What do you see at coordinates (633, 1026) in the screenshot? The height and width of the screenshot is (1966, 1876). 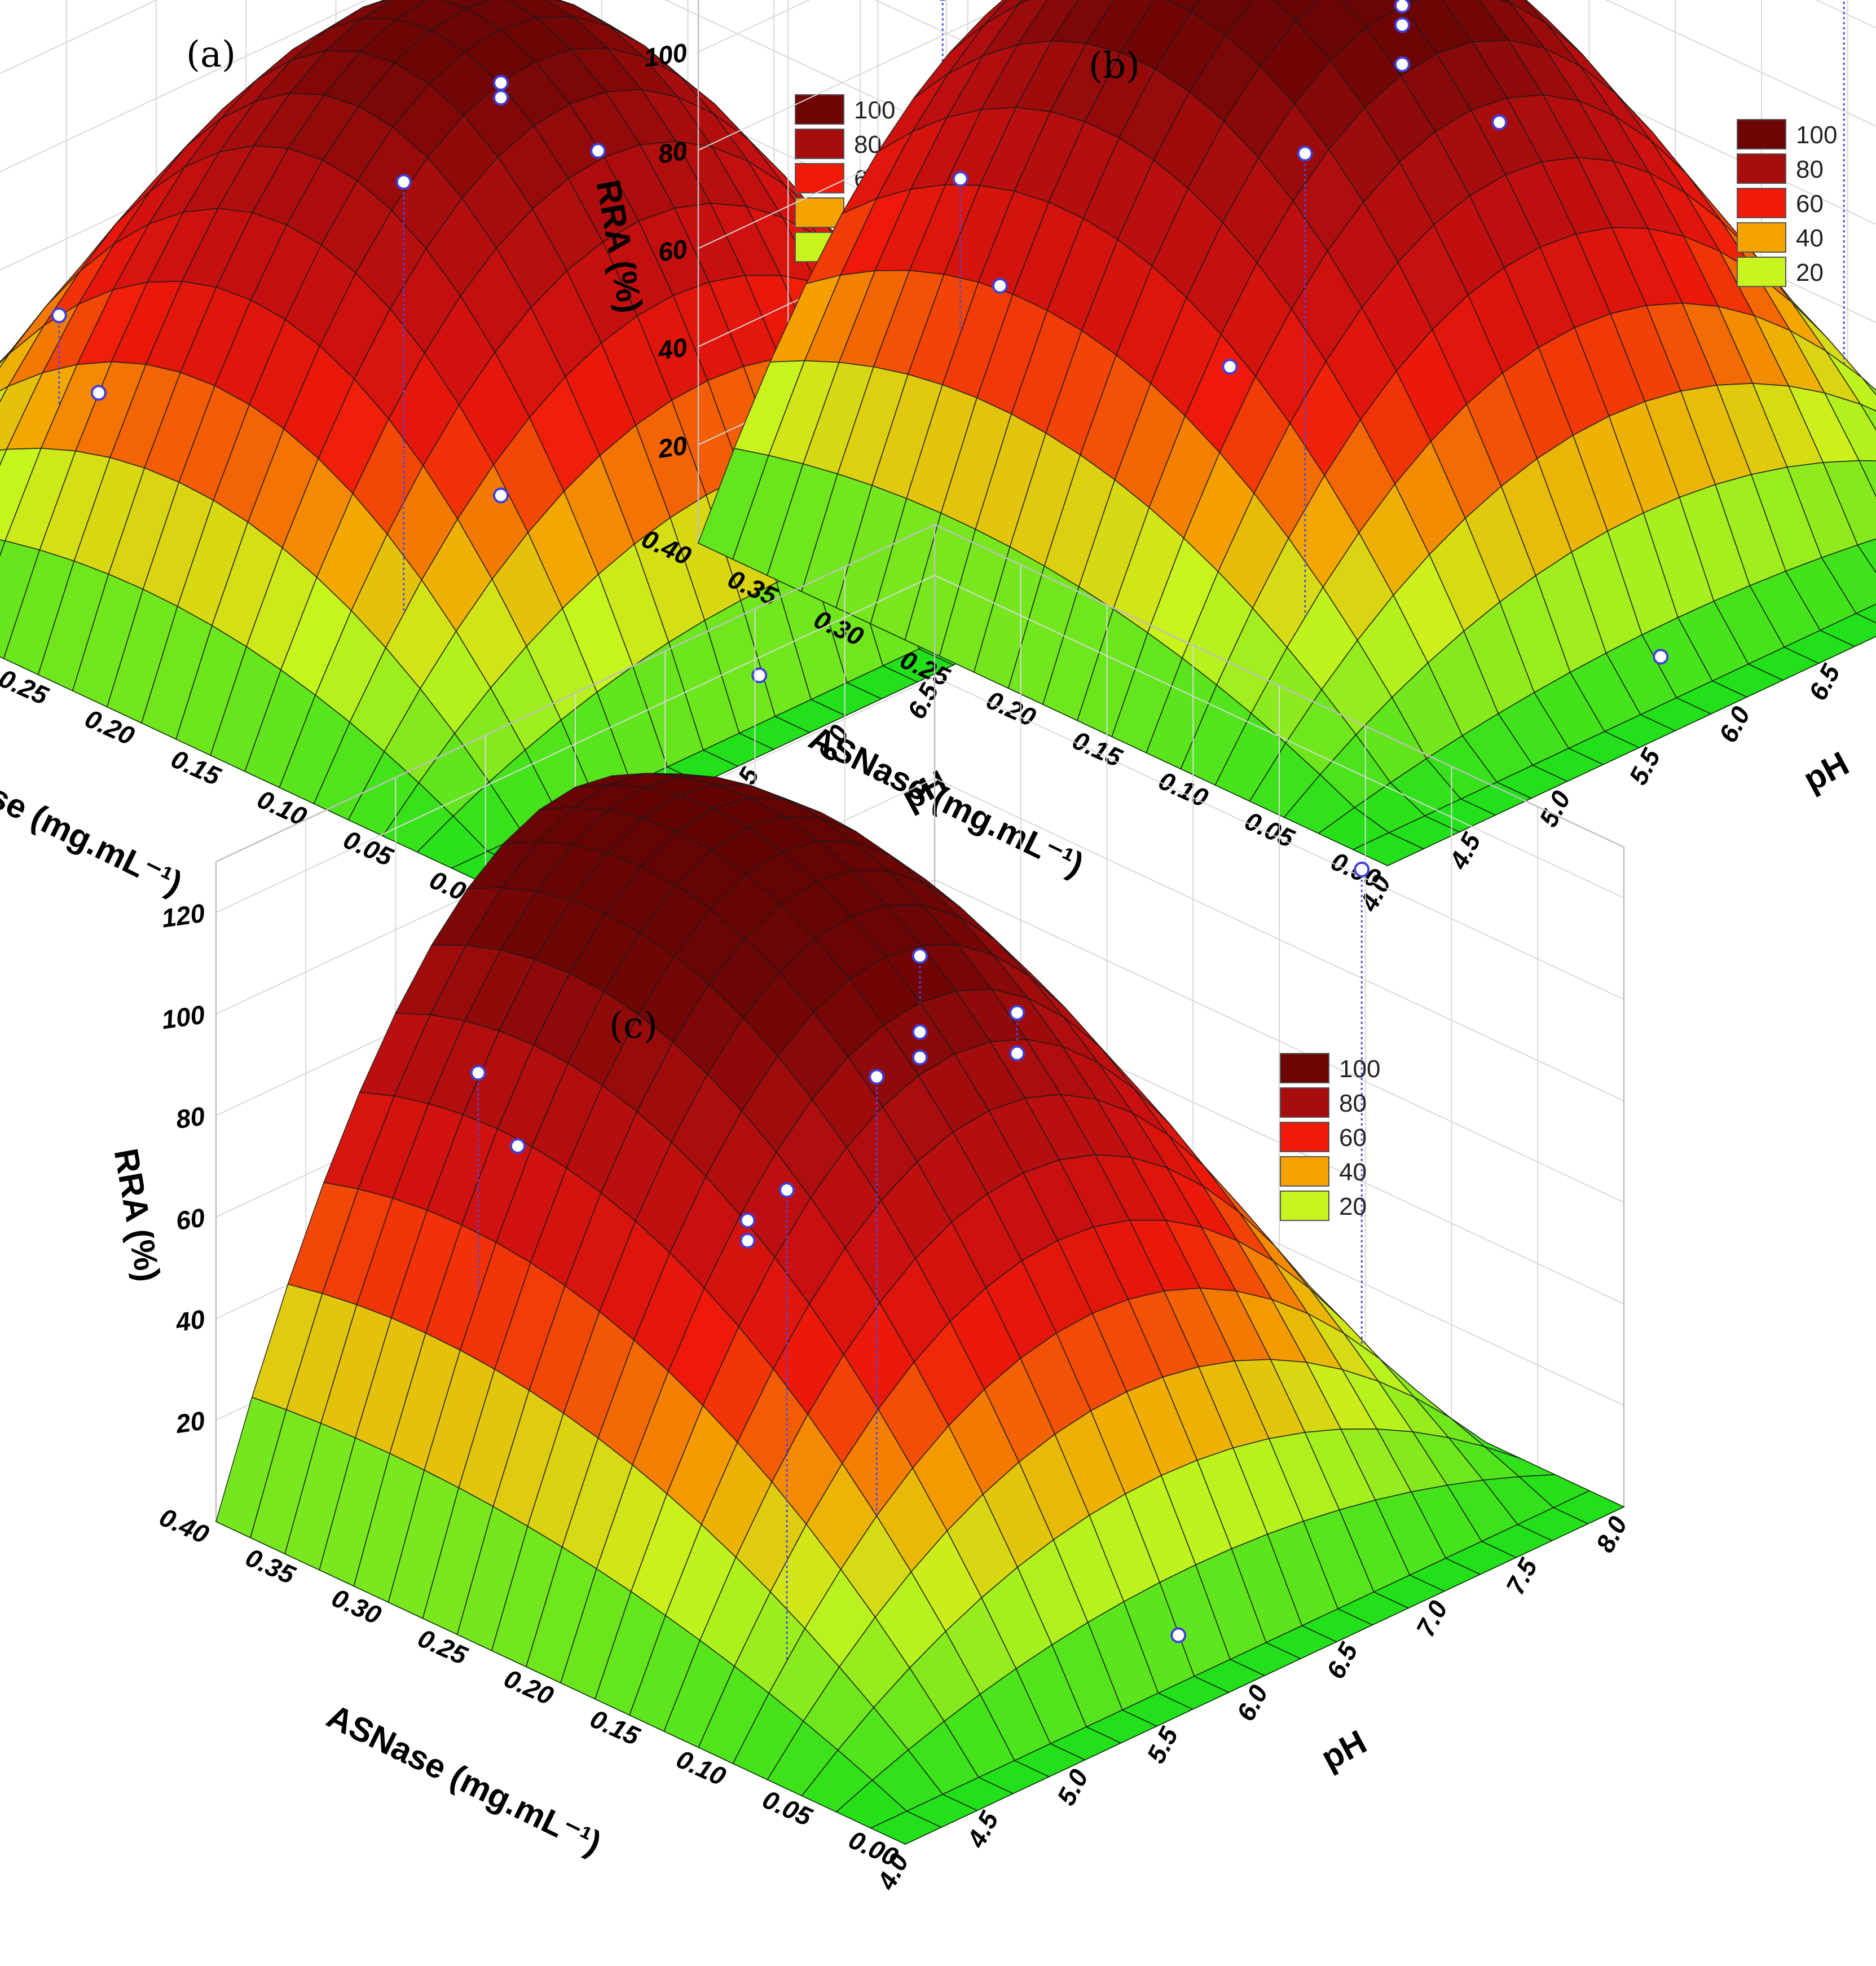 I see `panel-label: (c)` at bounding box center [633, 1026].